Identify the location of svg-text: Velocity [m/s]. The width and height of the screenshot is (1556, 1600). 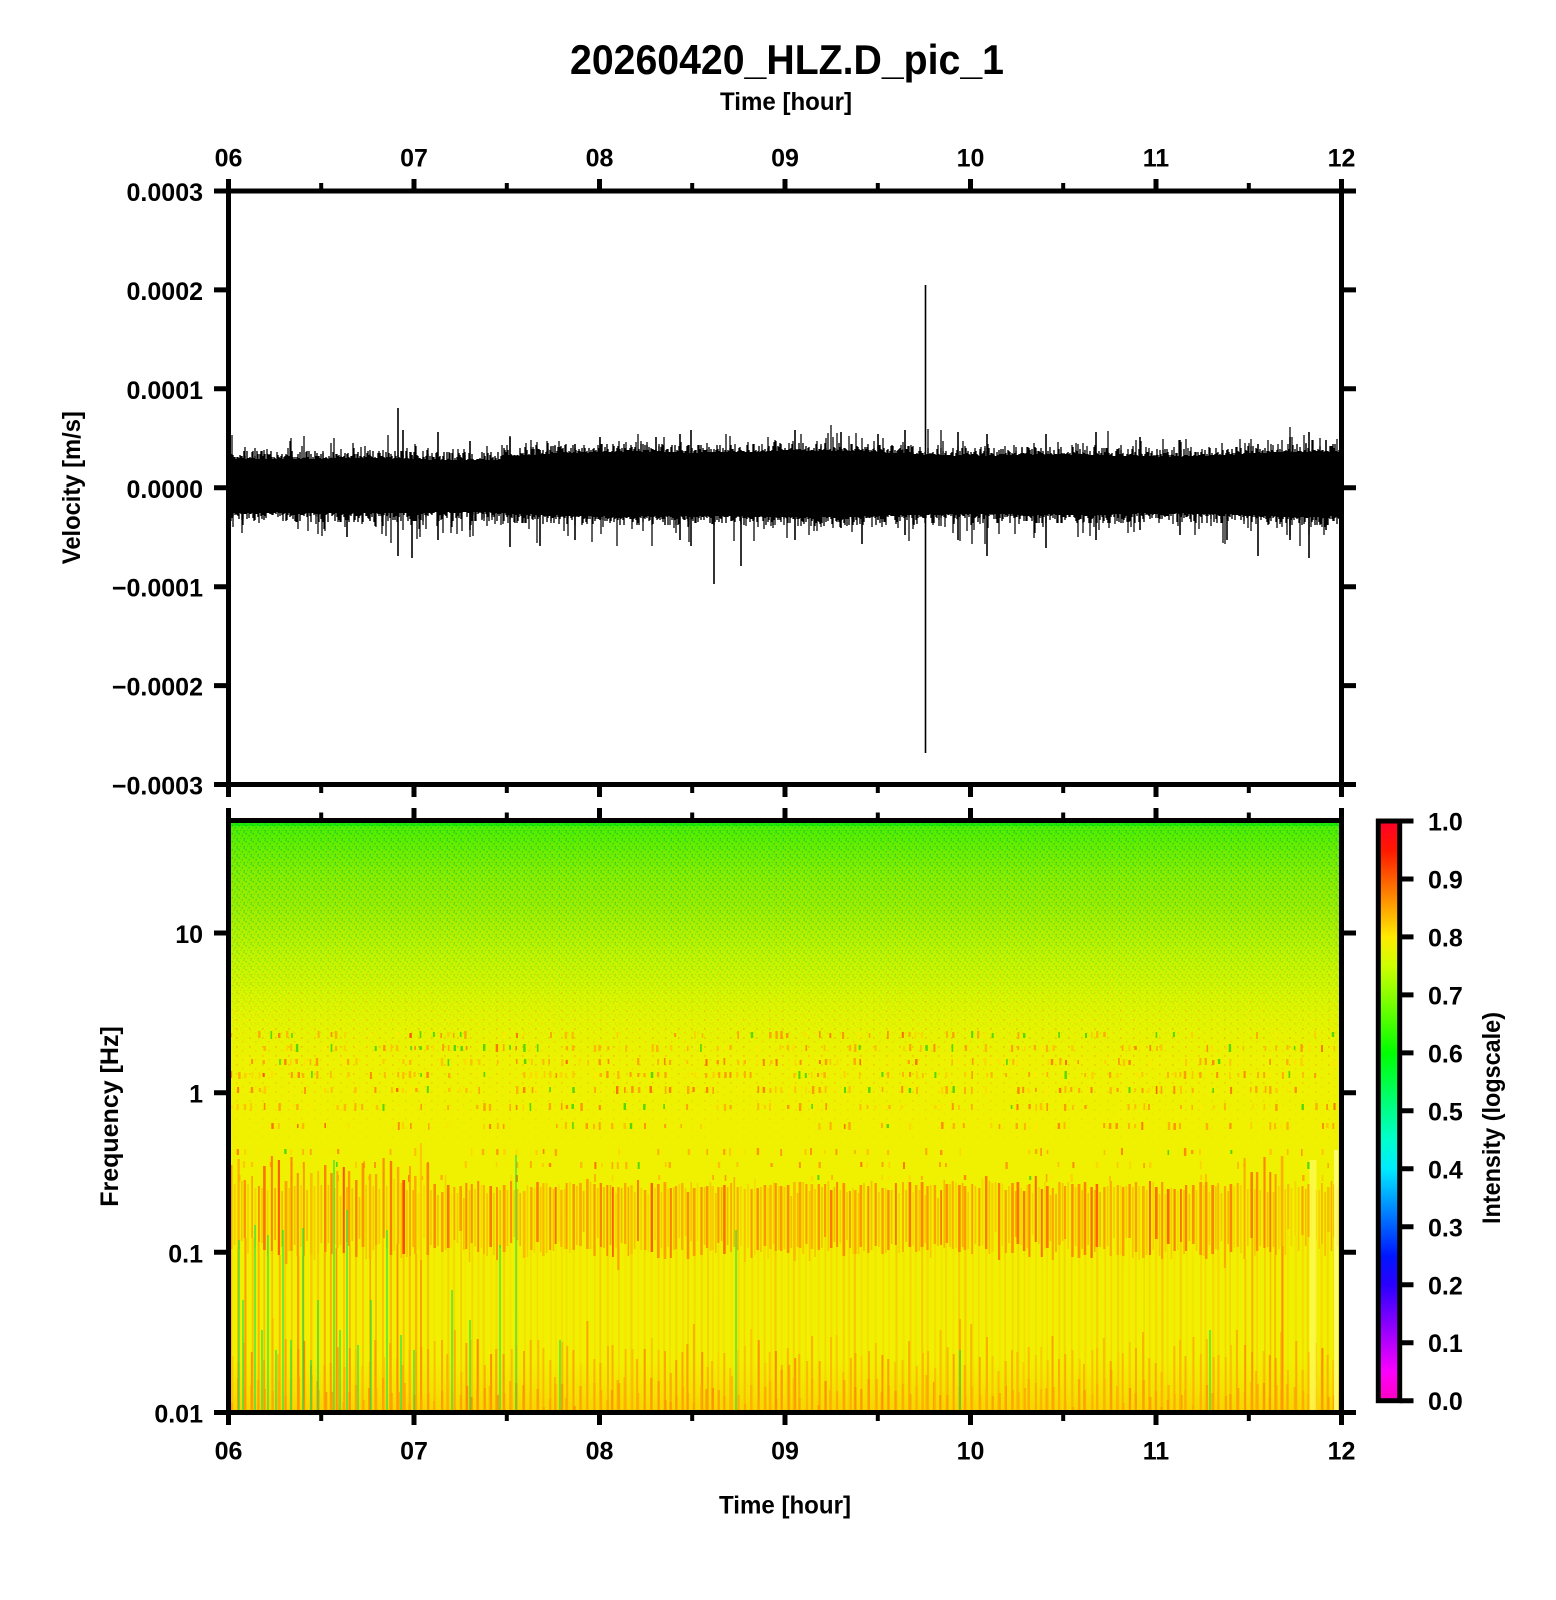
(72, 487).